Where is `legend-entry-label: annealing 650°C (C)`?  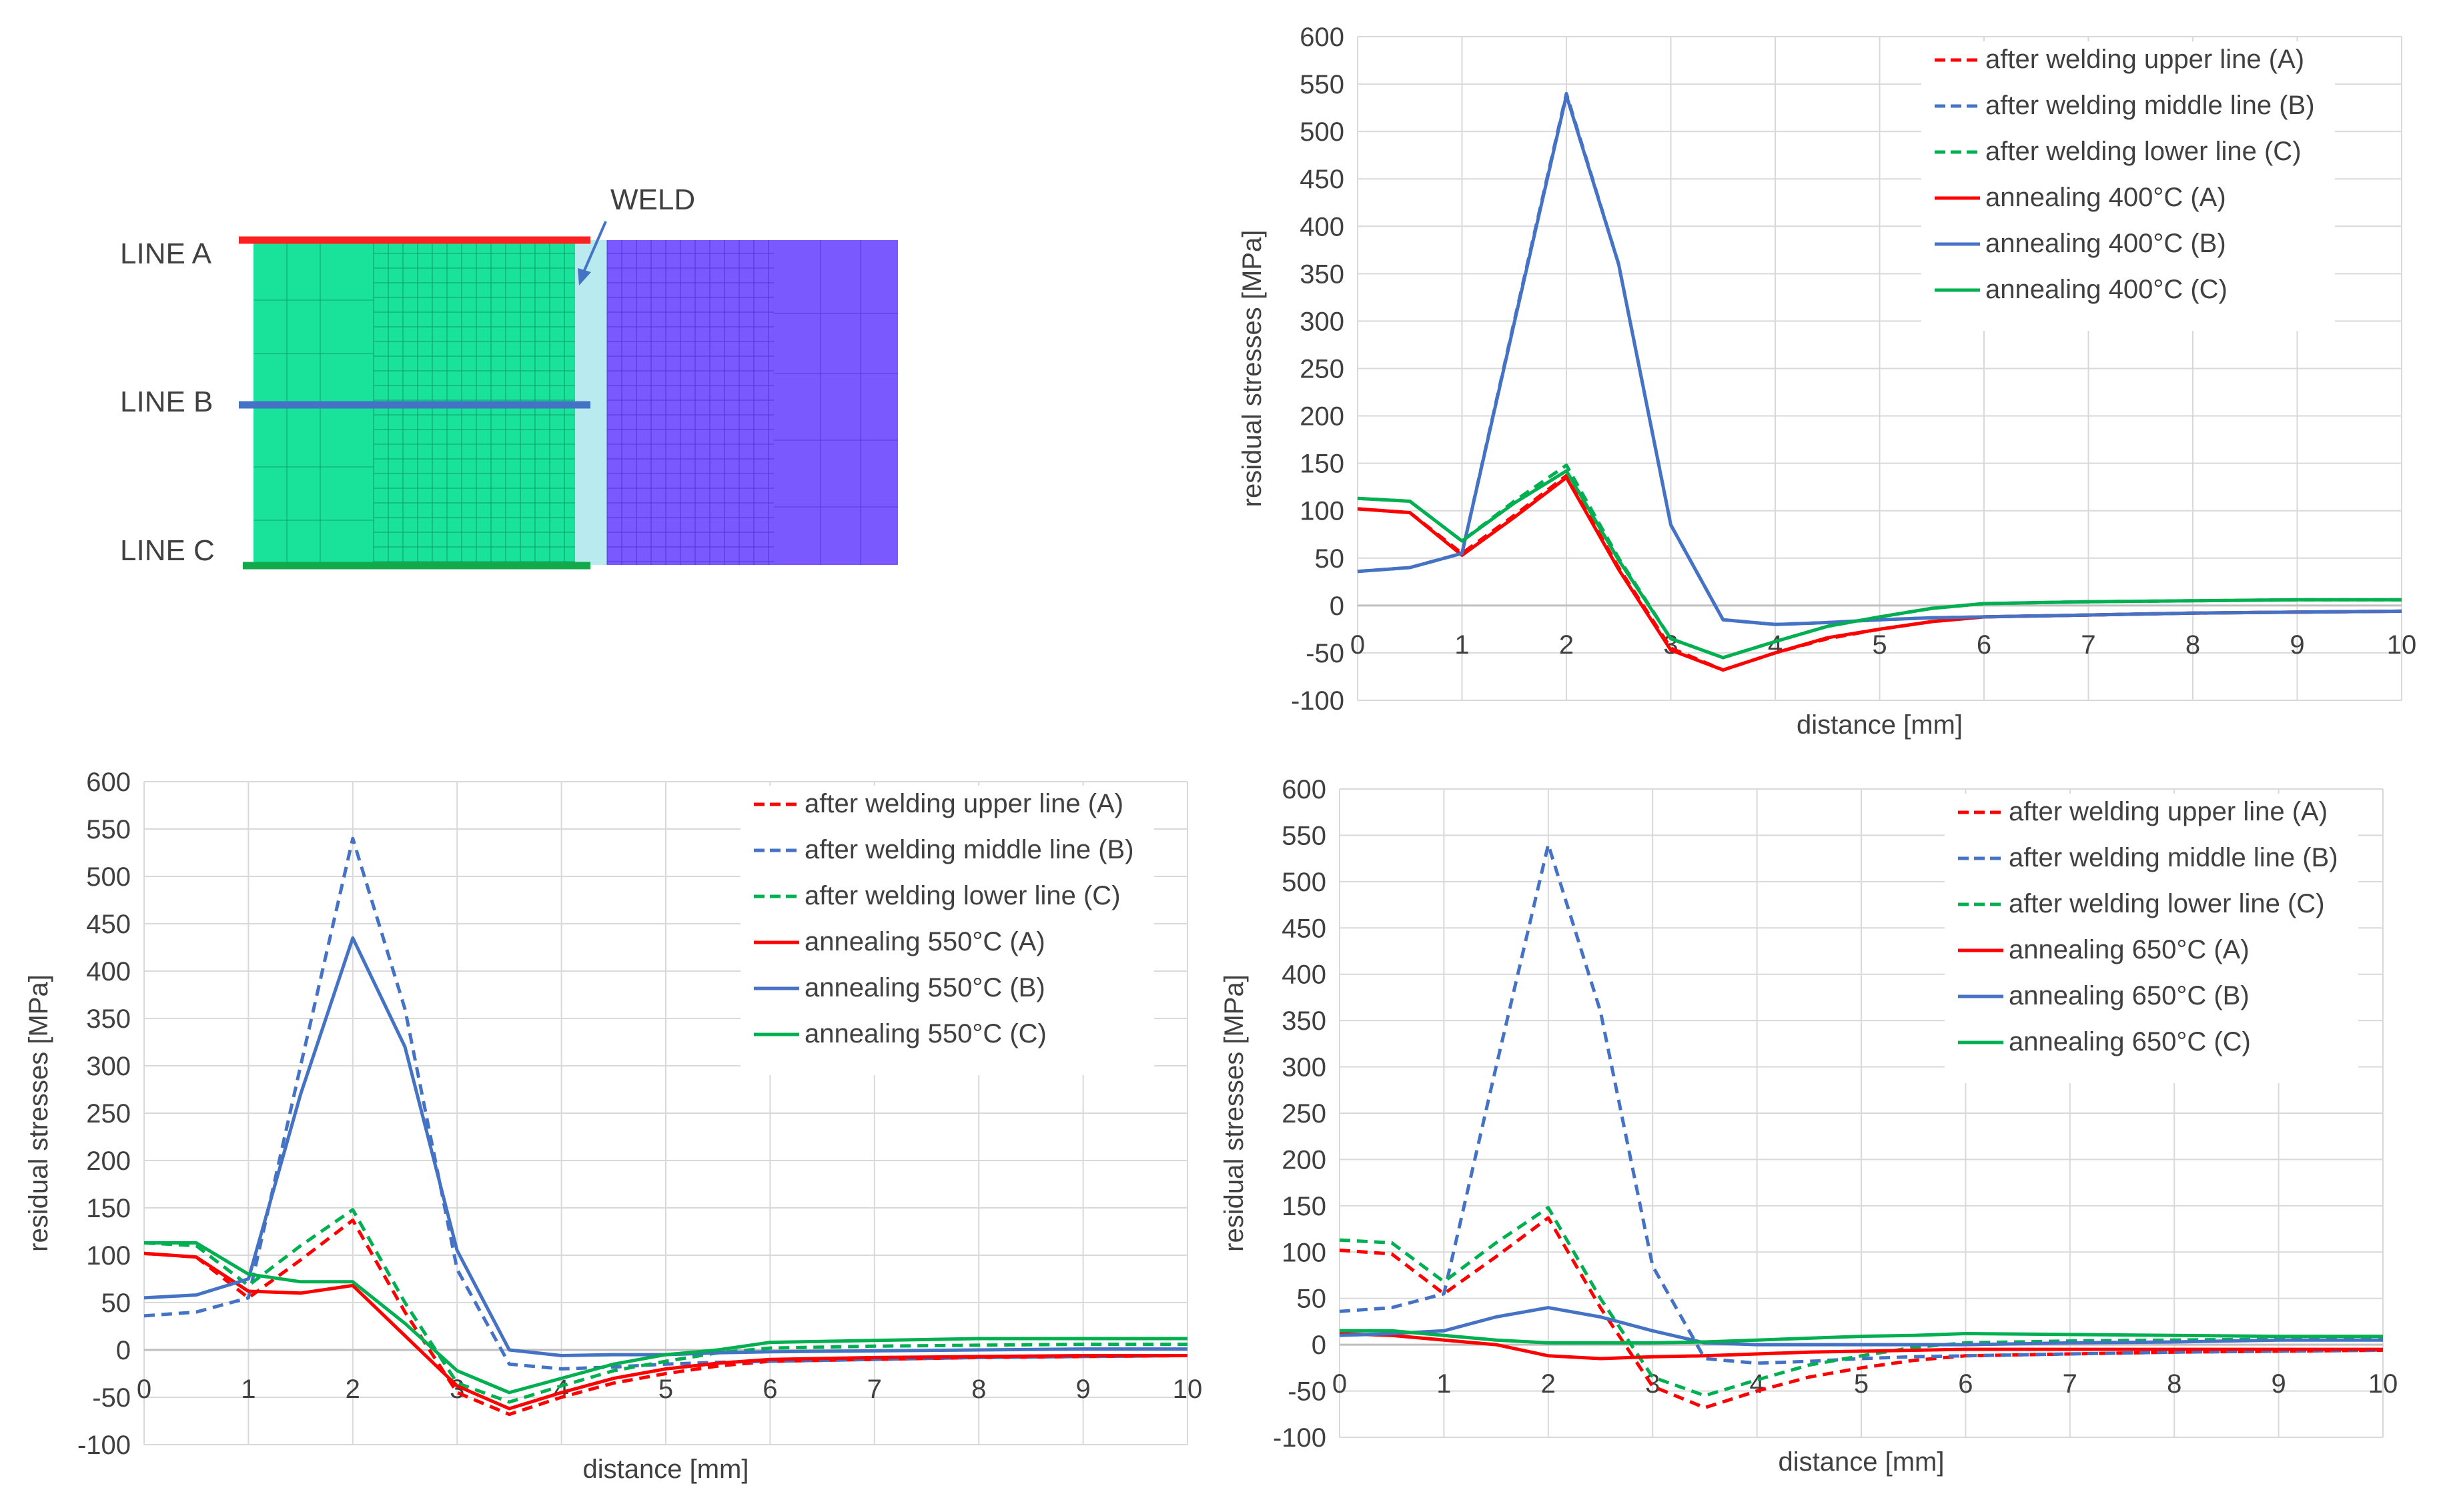
legend-entry-label: annealing 650°C (C) is located at coordinates (2130, 1041).